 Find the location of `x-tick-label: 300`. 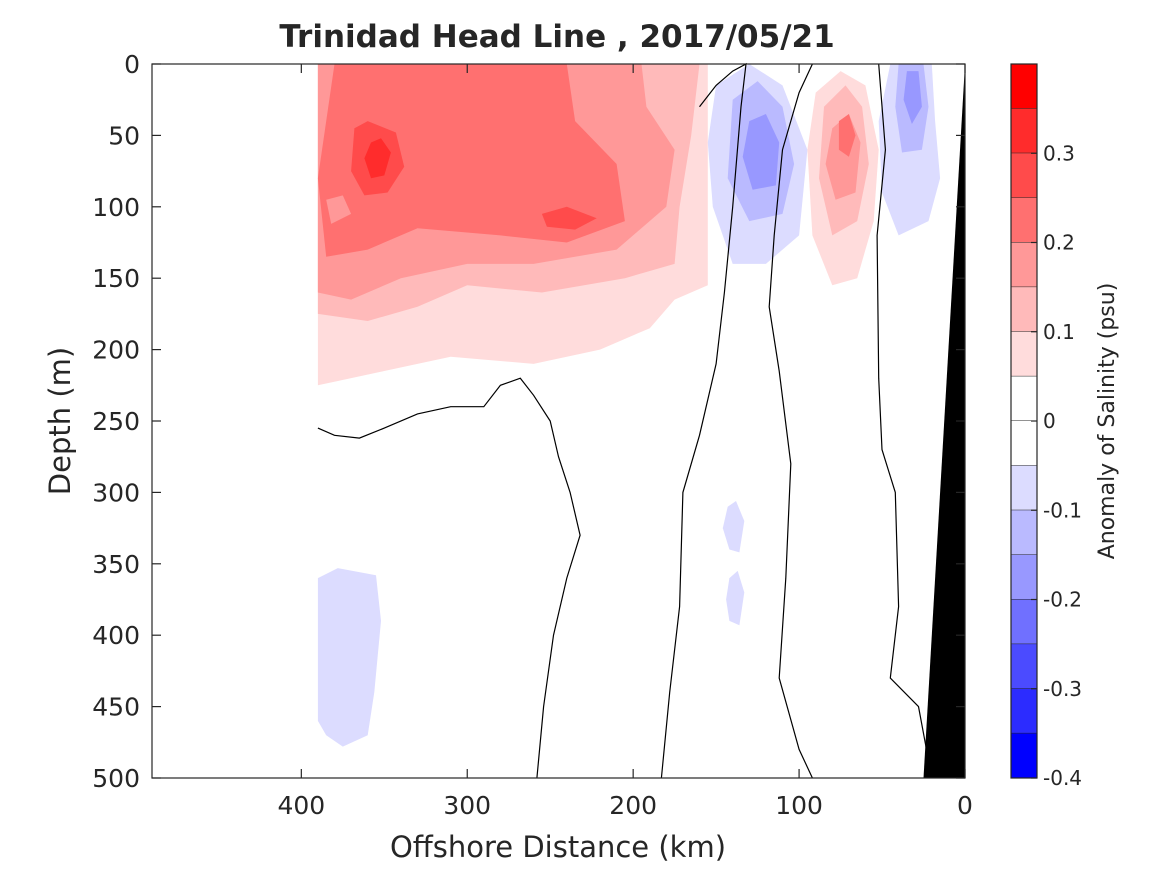

x-tick-label: 300 is located at coordinates (467, 805).